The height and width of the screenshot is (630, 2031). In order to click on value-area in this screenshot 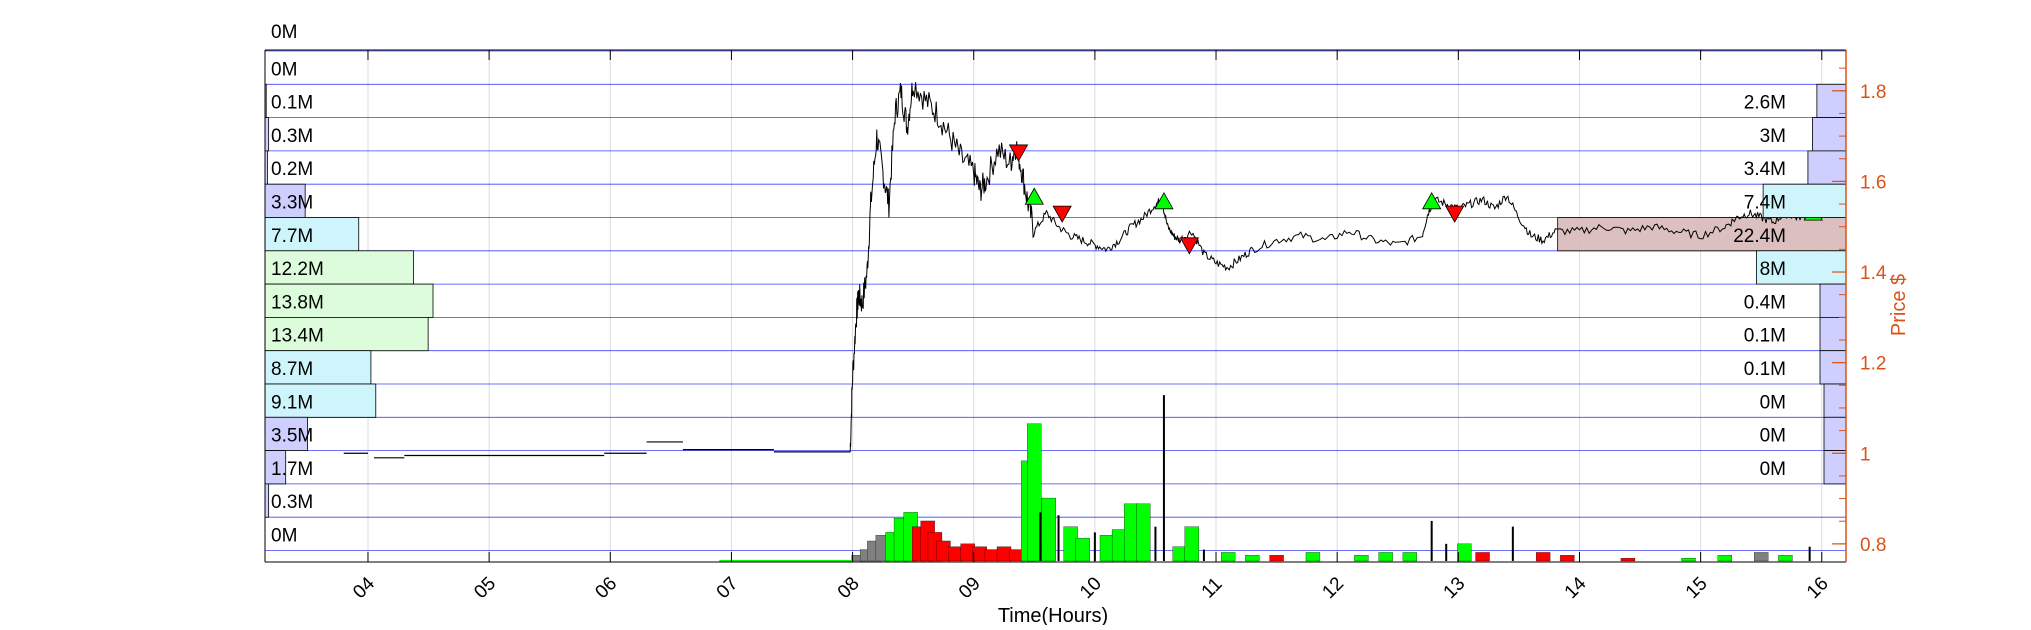, I will do `click(1702, 234)`.